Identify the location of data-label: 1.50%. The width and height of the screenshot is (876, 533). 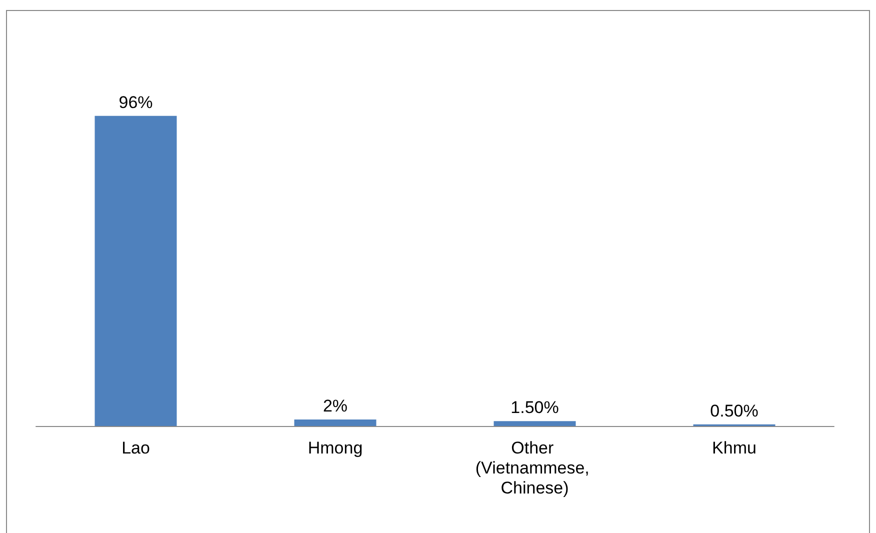
(534, 408).